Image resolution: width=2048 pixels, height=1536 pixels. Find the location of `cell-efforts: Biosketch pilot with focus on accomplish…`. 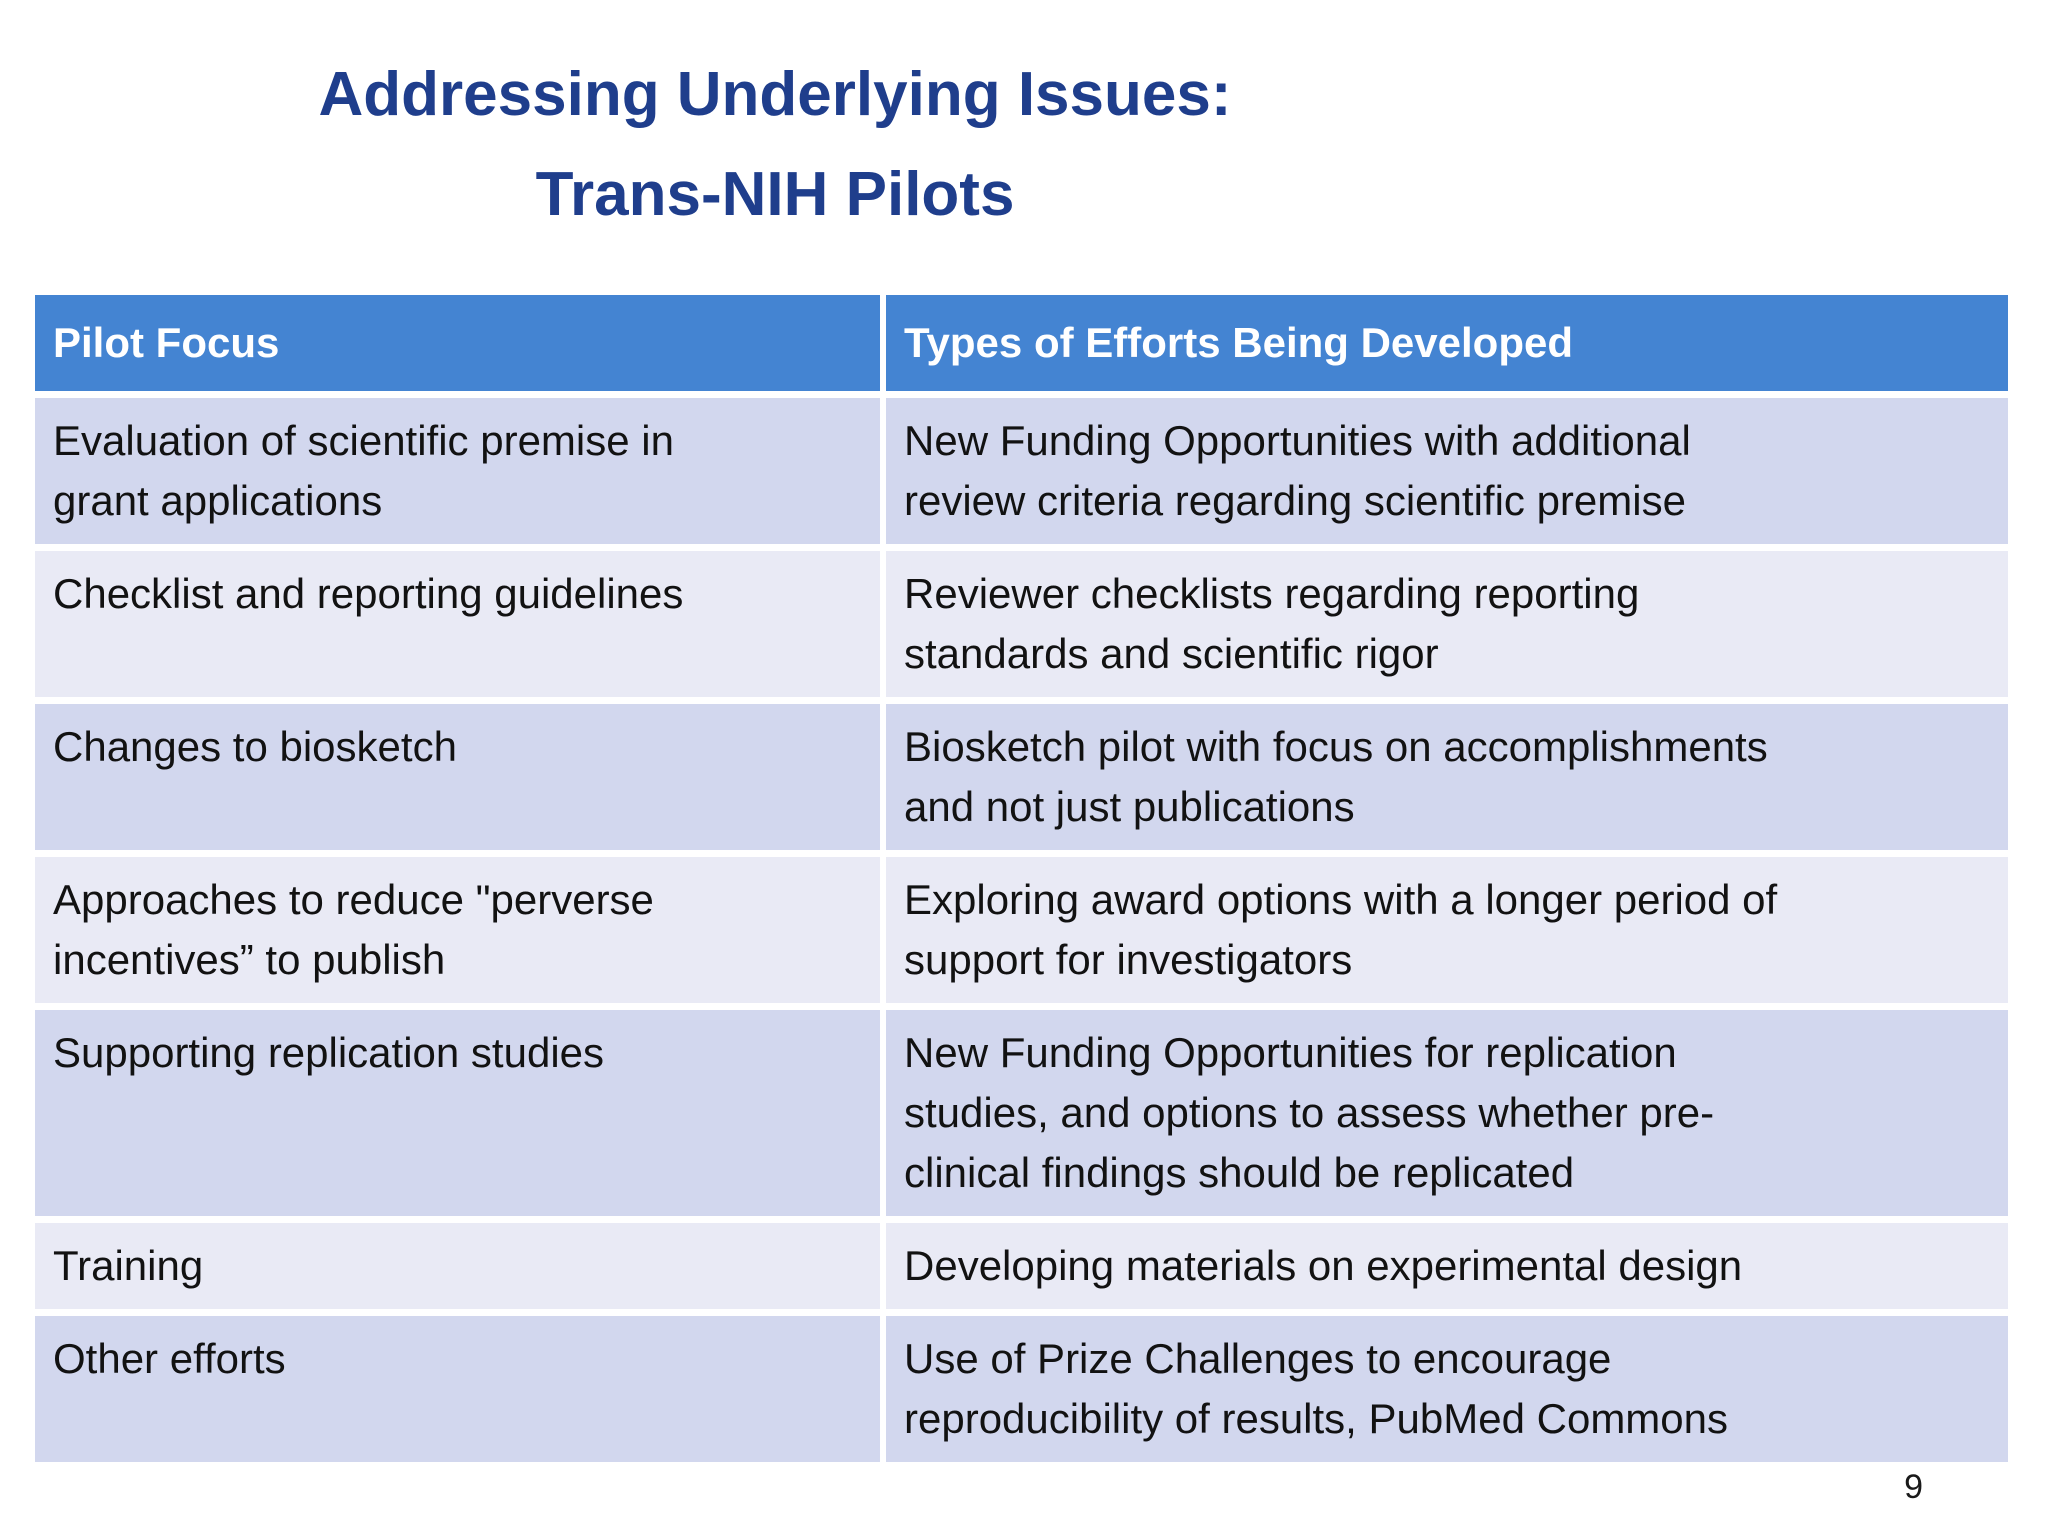

cell-efforts: Biosketch pilot with focus on accomplish… is located at coordinates (1447, 777).